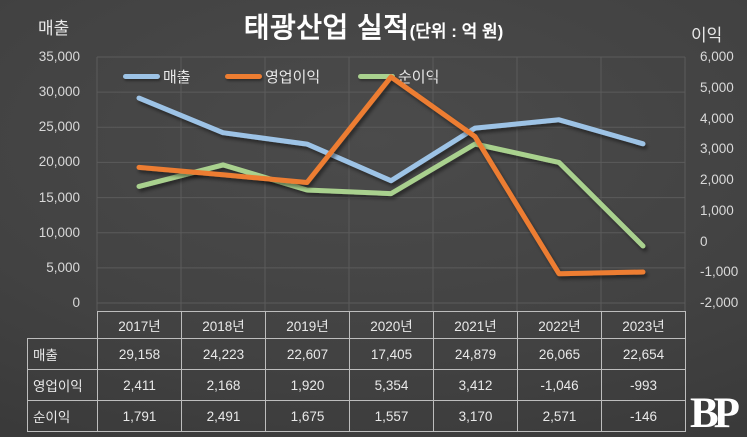  What do you see at coordinates (456, 31) in the screenshot?
I see `chart-title-unit: (단위 : 억 원)` at bounding box center [456, 31].